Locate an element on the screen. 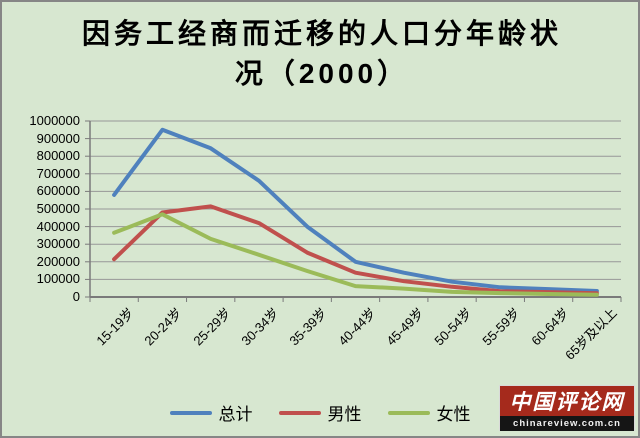 The image size is (640, 438). y-tick-label: 400000 is located at coordinates (58, 226).